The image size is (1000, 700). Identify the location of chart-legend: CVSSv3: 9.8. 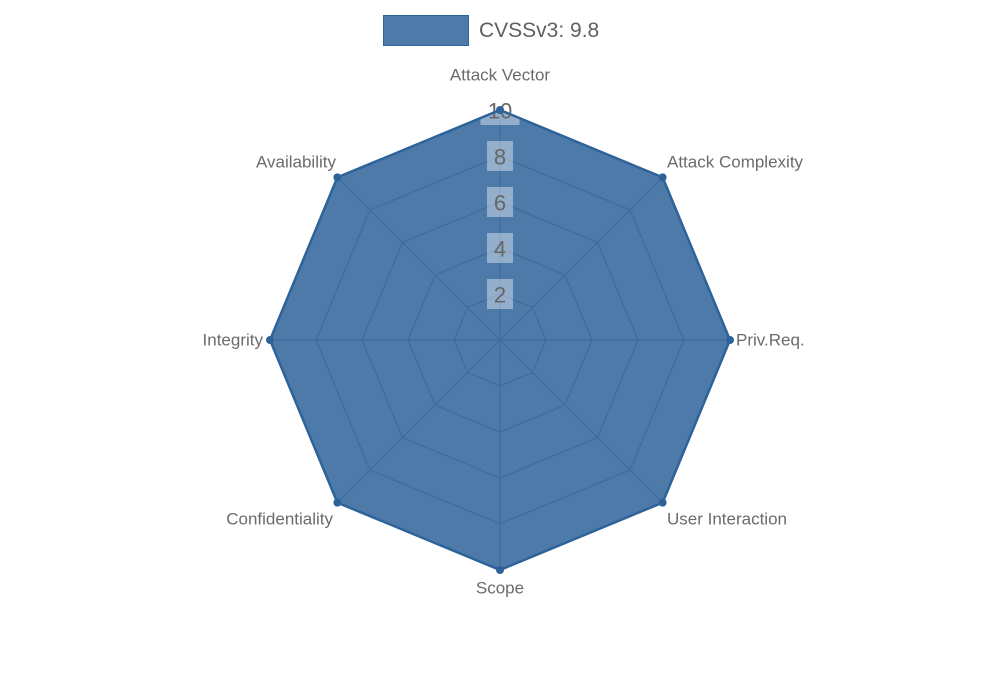
(491, 30).